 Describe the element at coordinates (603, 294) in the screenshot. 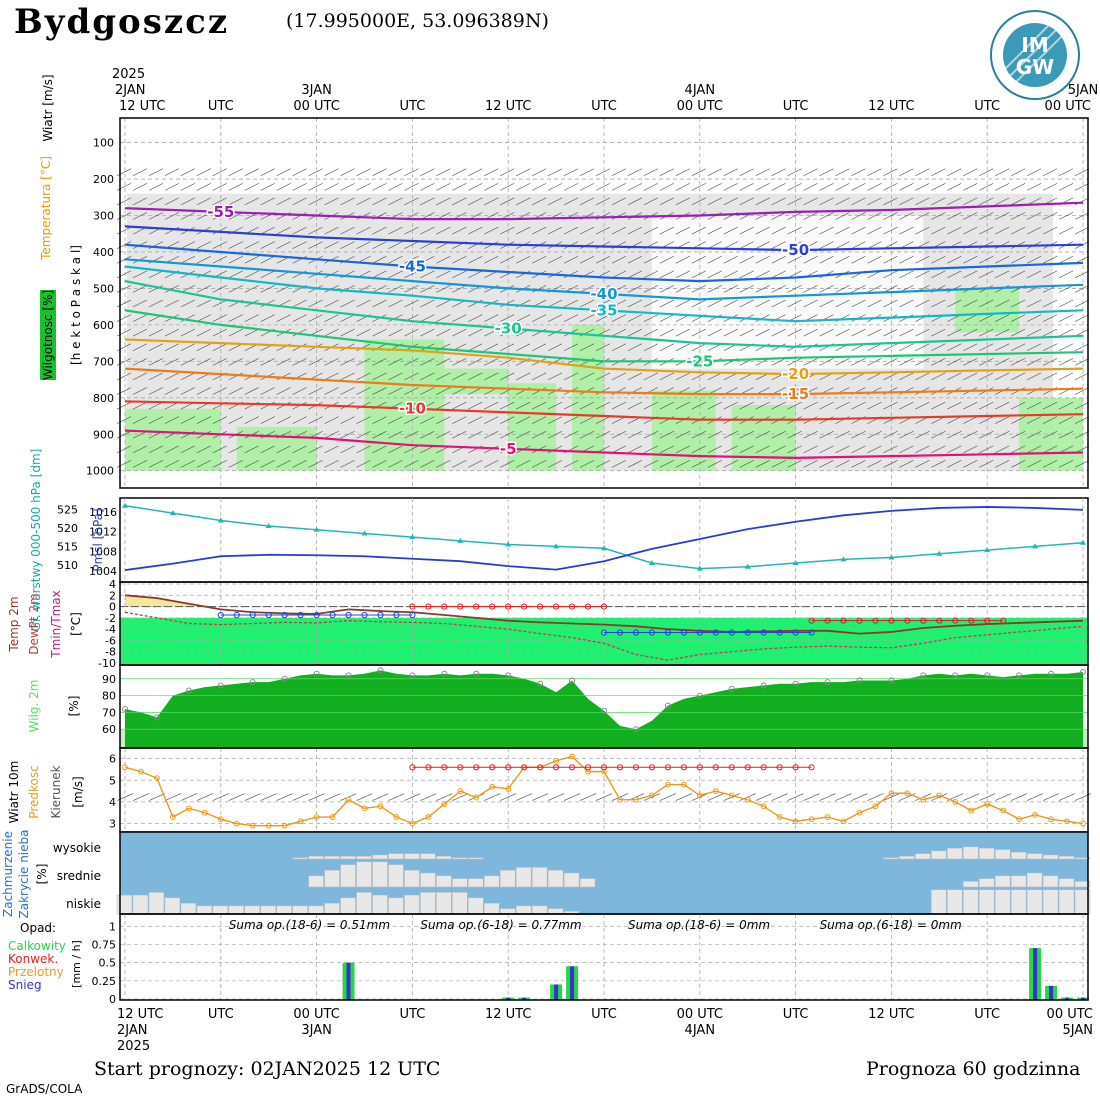

I see `isotherm-label: -40` at that location.